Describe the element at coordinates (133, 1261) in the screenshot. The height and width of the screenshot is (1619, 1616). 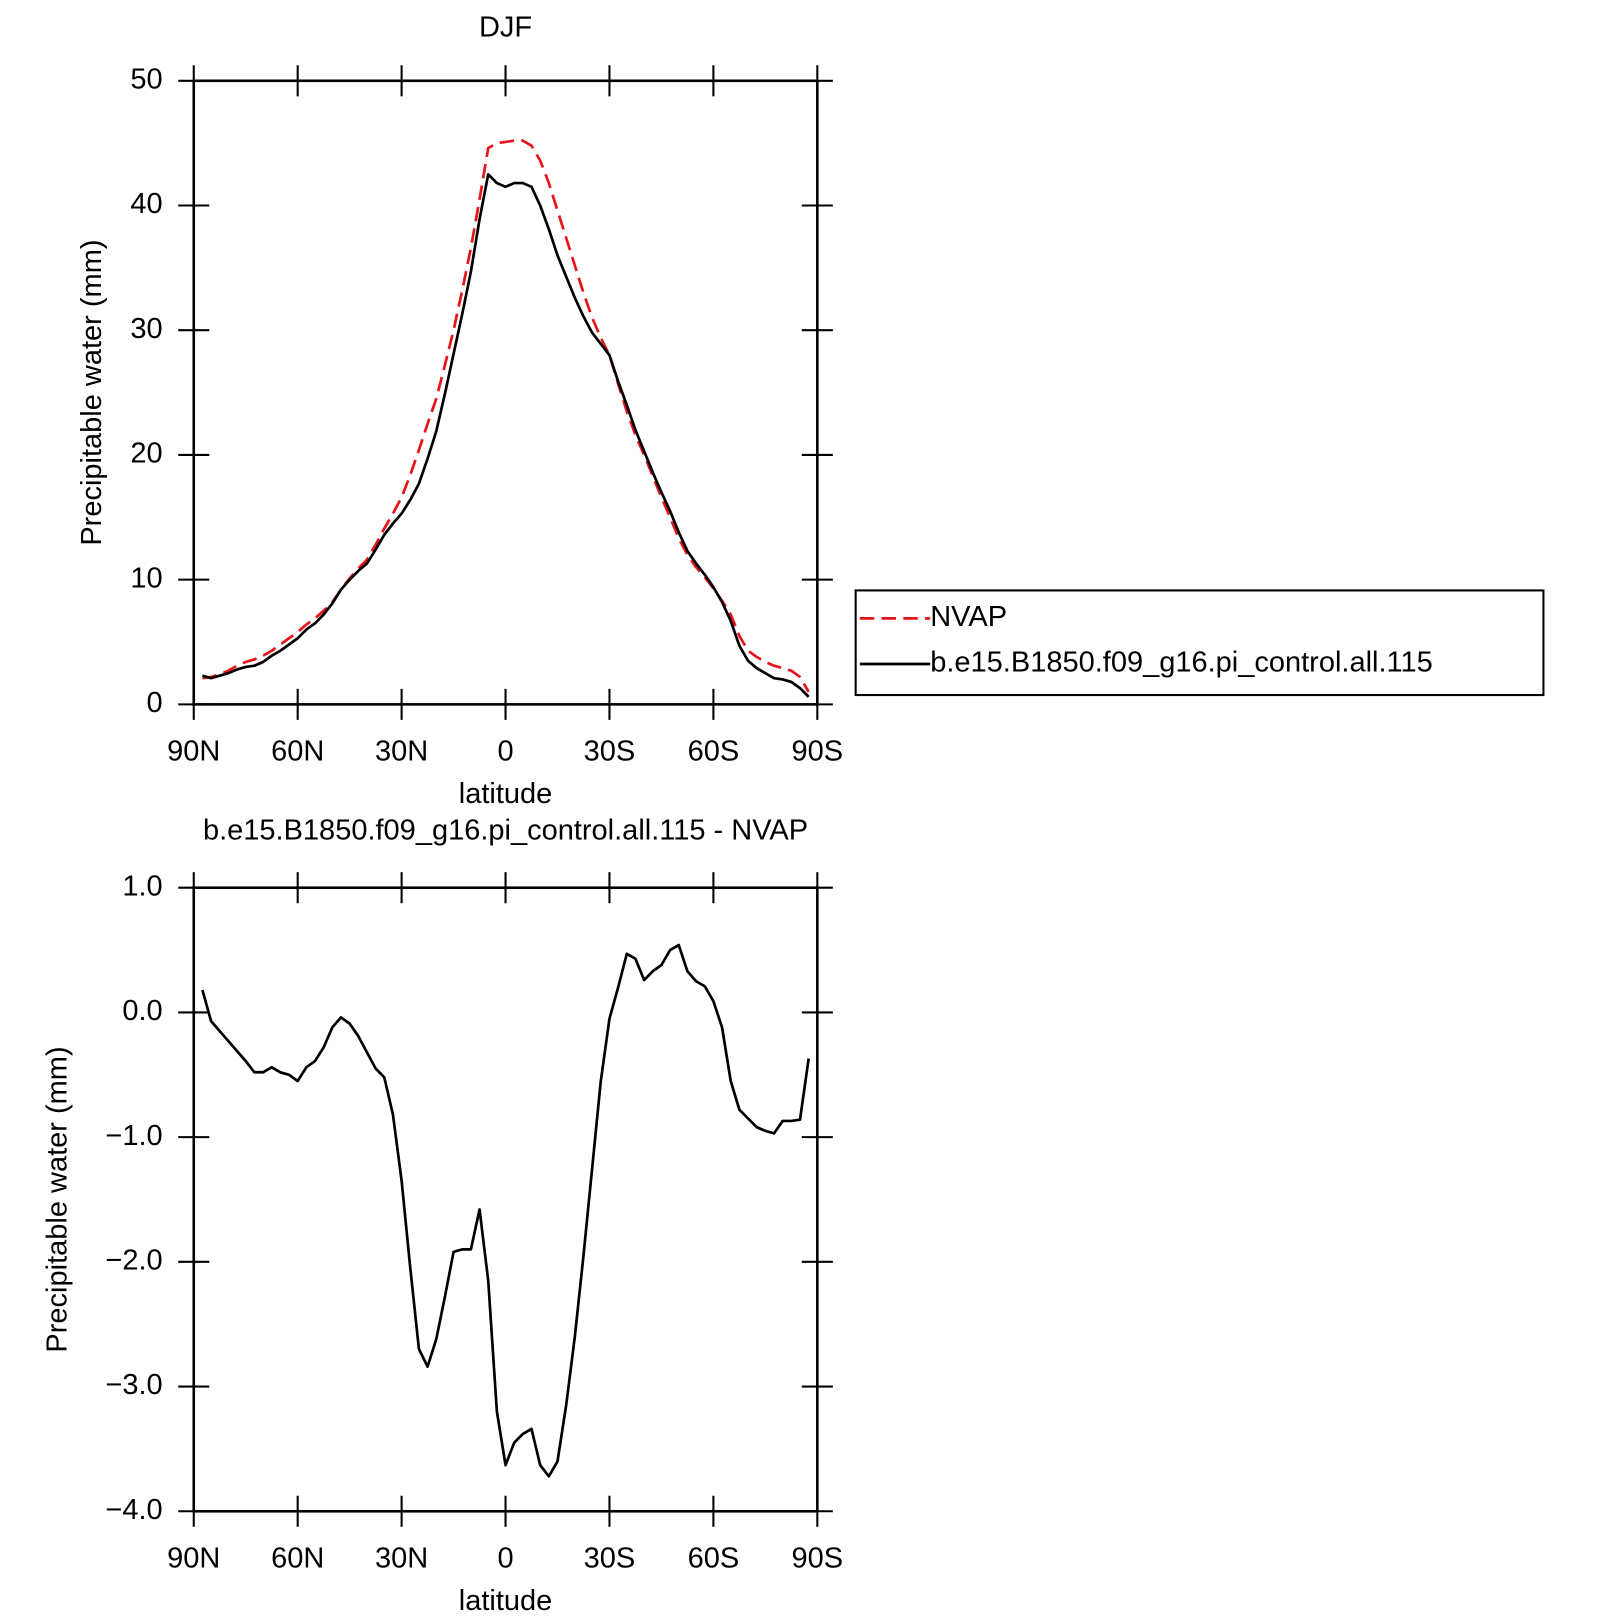
I see `y-tick-label: −2.0` at that location.